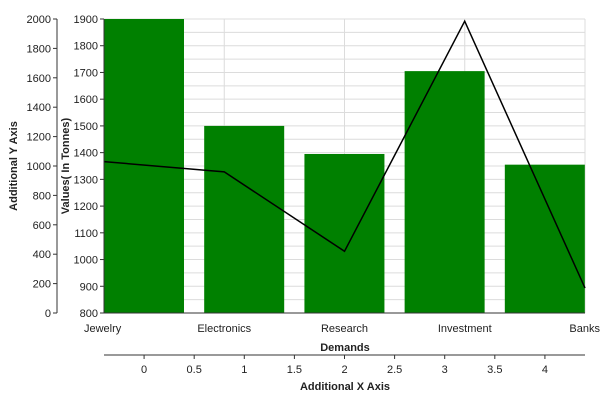  What do you see at coordinates (86, 261) in the screenshot?
I see `primary-y-tick-label: 1000` at bounding box center [86, 261].